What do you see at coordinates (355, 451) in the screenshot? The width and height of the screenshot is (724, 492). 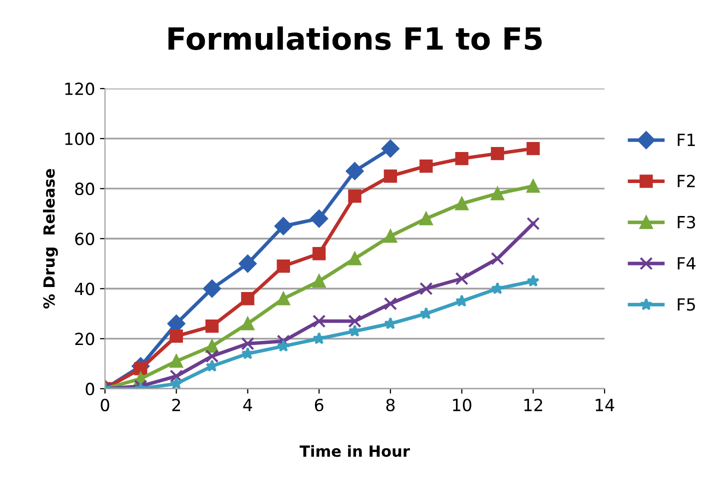 I see `x-axis-title: Time in Hour` at bounding box center [355, 451].